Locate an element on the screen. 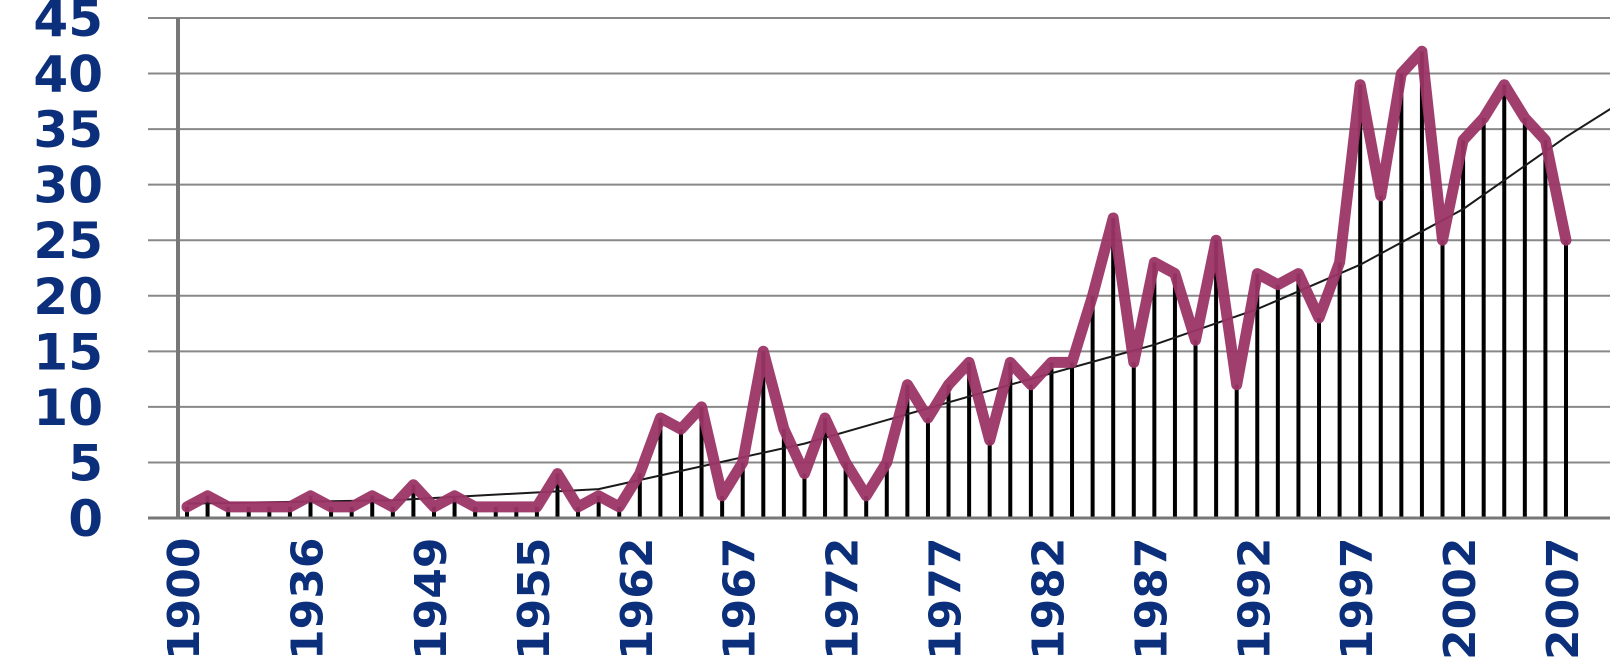 The image size is (1610, 668). x-tick-label: 1977 is located at coordinates (946, 599).